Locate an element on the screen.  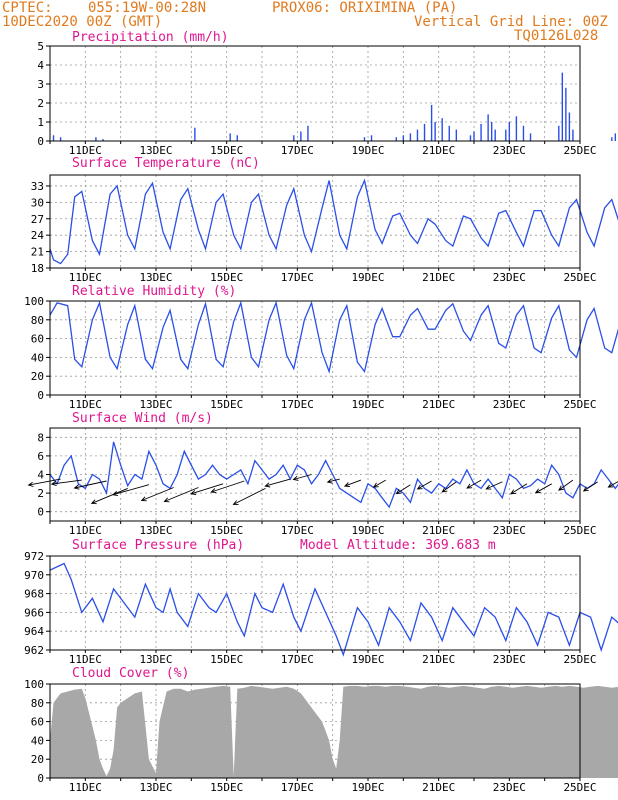
y-tick-label: 962 is located at coordinates (34, 650).